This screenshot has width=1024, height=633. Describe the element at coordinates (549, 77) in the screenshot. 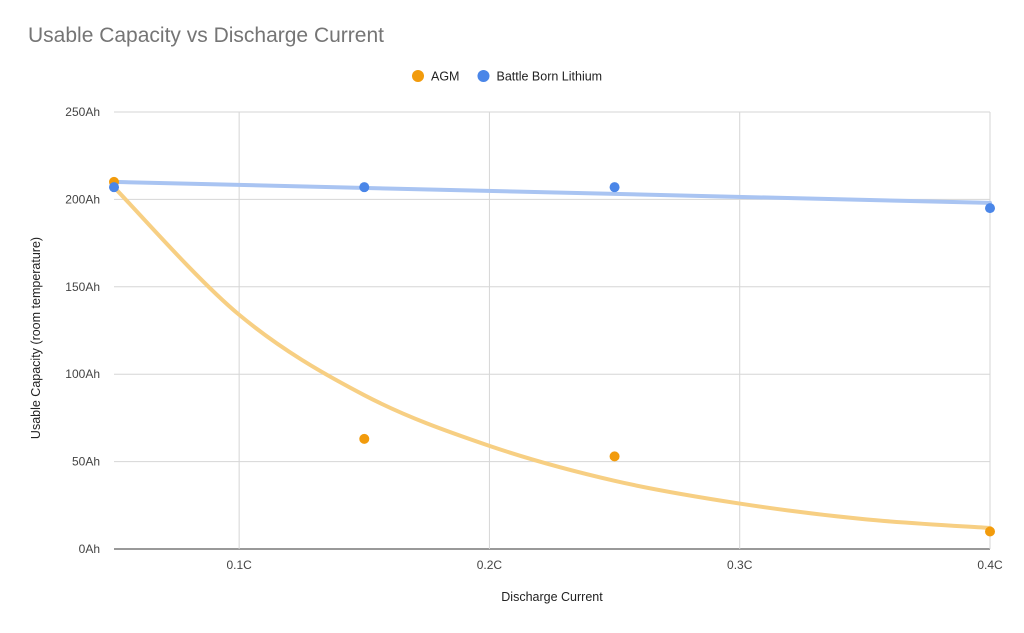

I see `legend-label: Battle Born Lithium` at that location.